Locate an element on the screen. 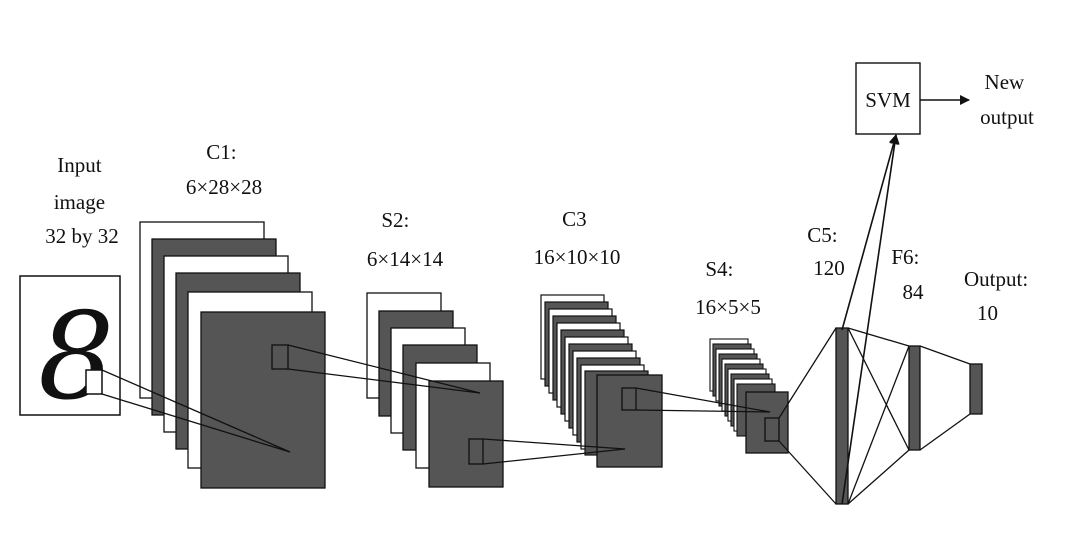  svm-box: SVM is located at coordinates (888, 98).